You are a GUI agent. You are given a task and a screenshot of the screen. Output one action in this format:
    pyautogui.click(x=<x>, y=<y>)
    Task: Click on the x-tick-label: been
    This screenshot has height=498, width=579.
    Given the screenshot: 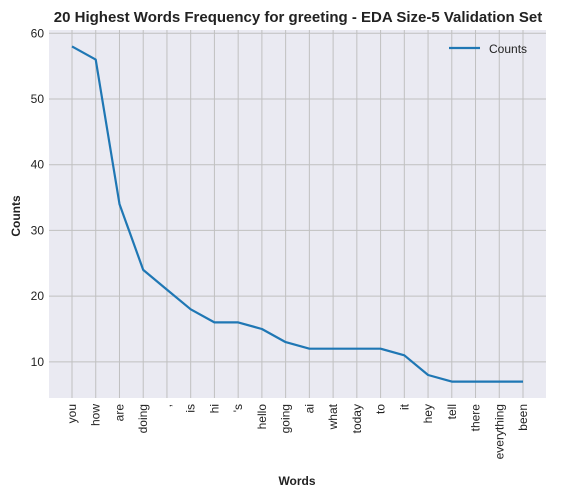 What is the action you would take?
    pyautogui.click(x=523, y=417)
    